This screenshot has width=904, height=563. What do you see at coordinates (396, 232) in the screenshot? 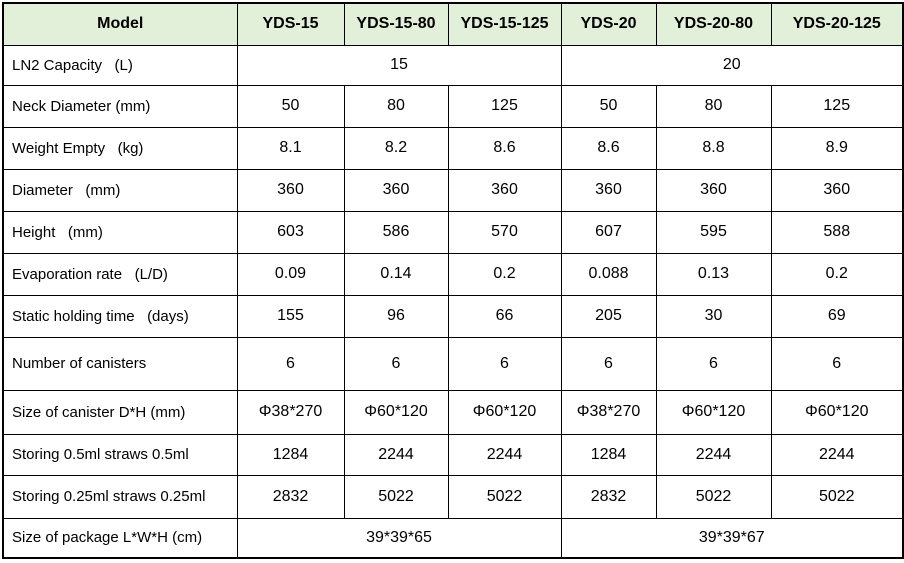
I see `value-cell: 586` at bounding box center [396, 232].